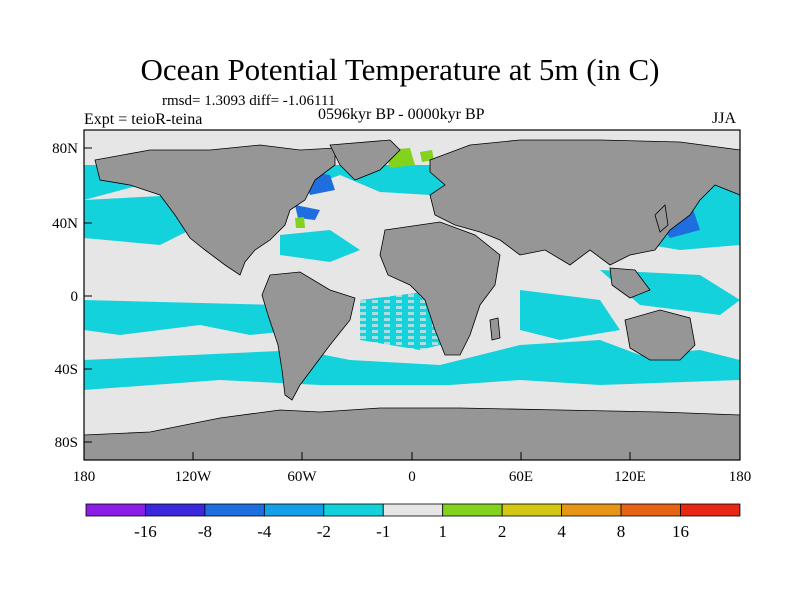 The height and width of the screenshot is (600, 800). Describe the element at coordinates (143, 119) in the screenshot. I see `experiment-label: Expt = teioR-teina` at that location.